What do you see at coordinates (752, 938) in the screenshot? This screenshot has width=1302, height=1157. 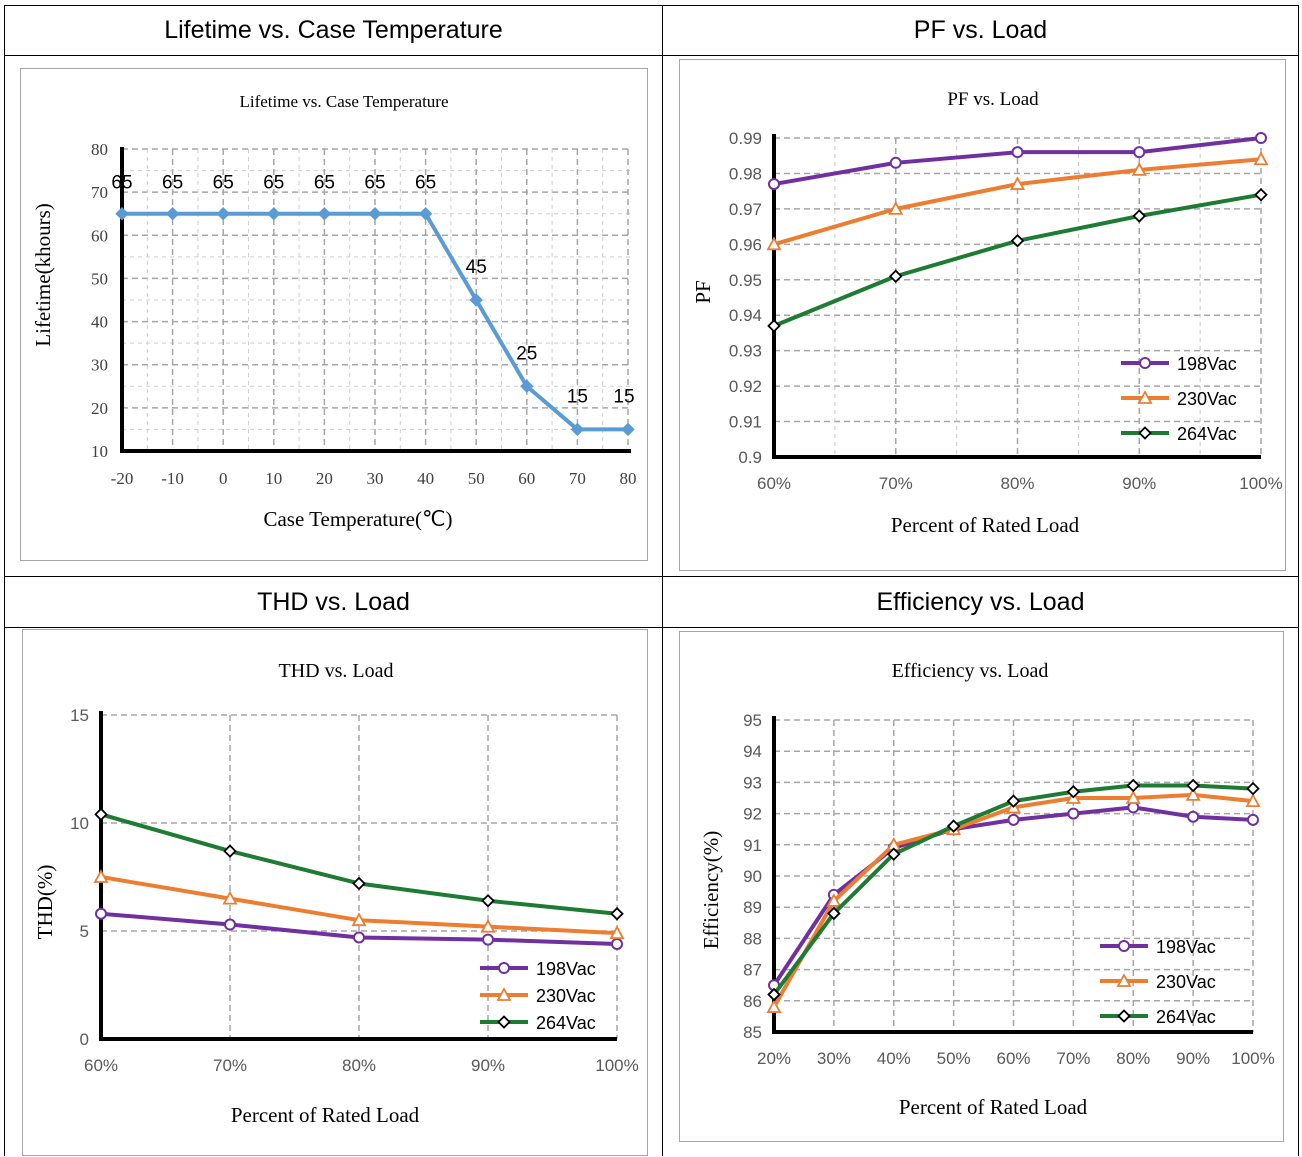 I see `y-tick-label: 88` at bounding box center [752, 938].